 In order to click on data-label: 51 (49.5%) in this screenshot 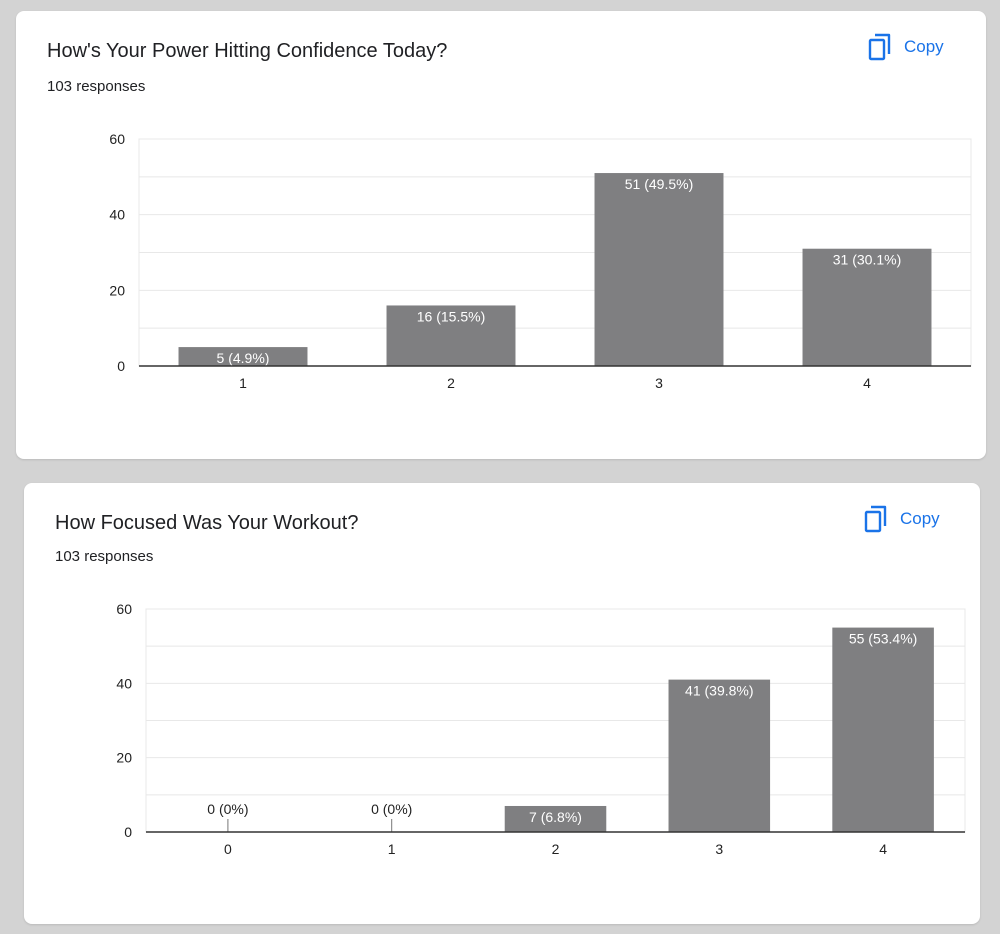, I will do `click(659, 184)`.